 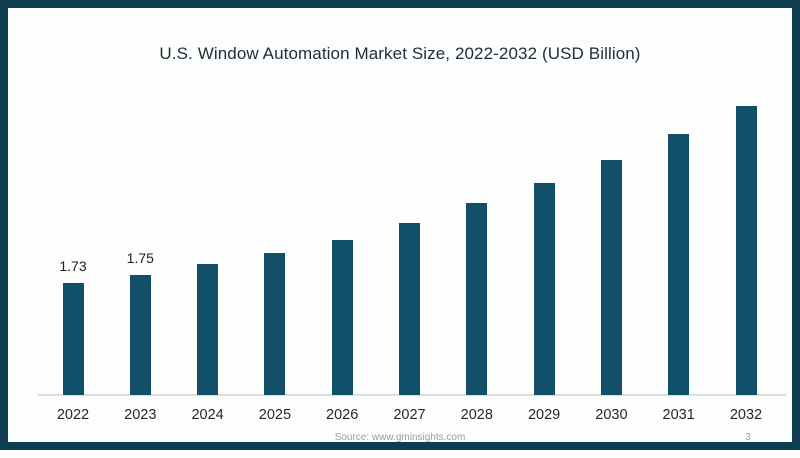 I want to click on bar-2027, so click(x=409, y=309).